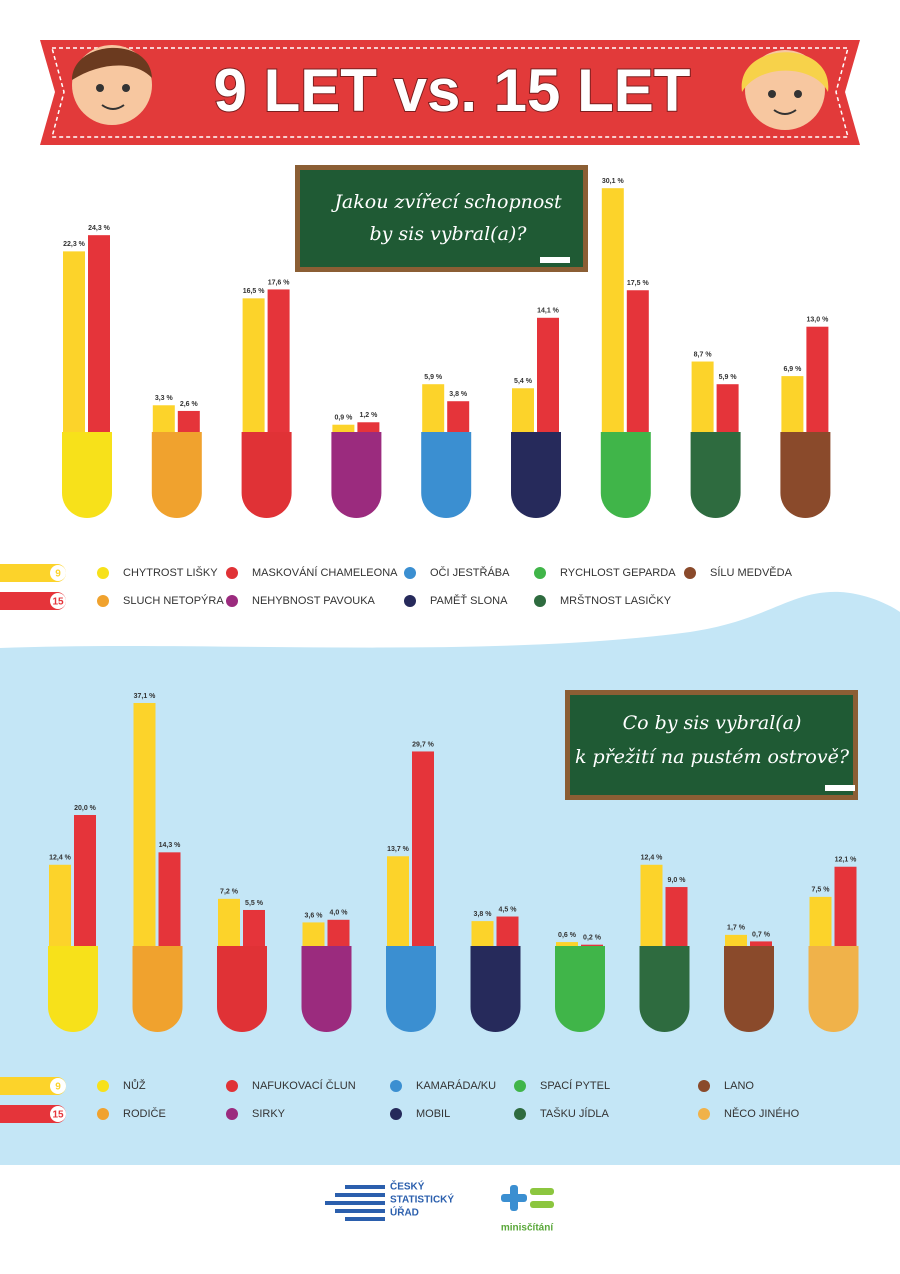  What do you see at coordinates (616, 600) in the screenshot?
I see `legend-label: MRŠTNOST LASIČKY` at bounding box center [616, 600].